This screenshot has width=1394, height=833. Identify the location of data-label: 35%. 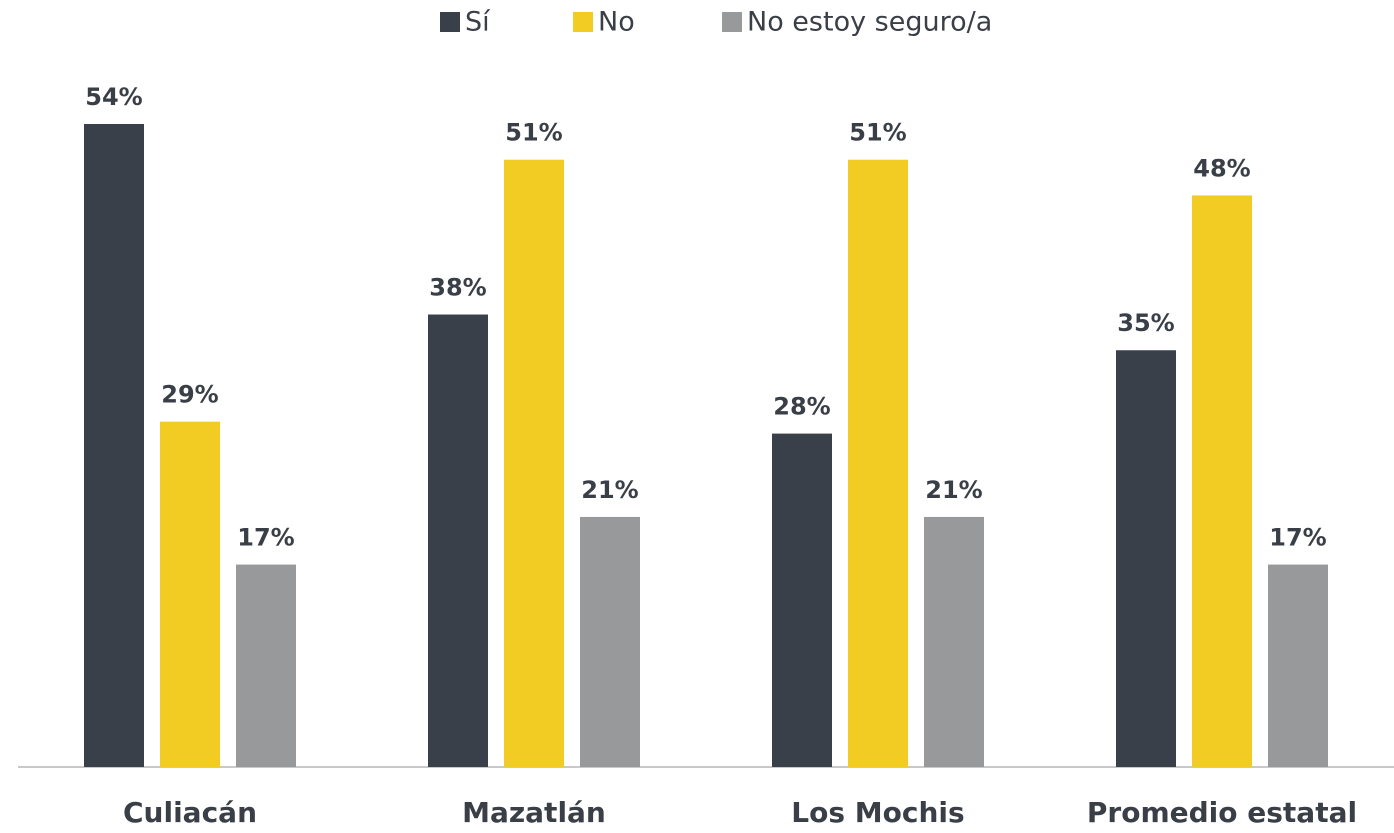
(1145, 323).